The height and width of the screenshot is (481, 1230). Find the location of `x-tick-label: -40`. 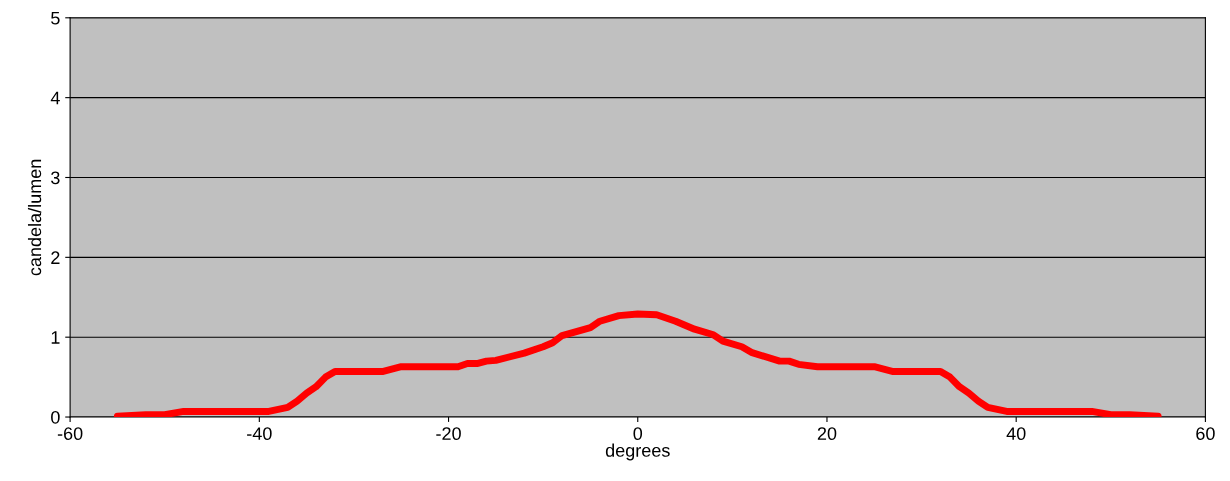

x-tick-label: -40 is located at coordinates (259, 434).